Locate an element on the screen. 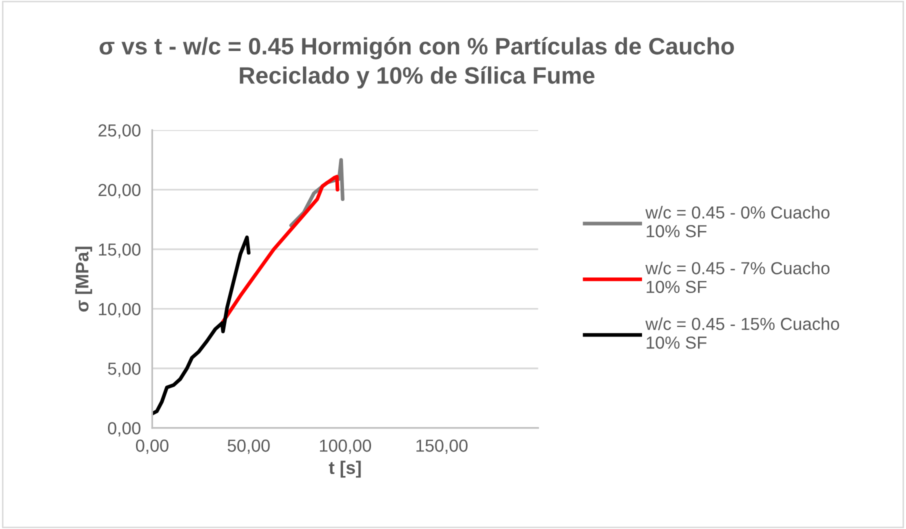 The image size is (906, 529). x-tick-label: 150,00 is located at coordinates (442, 447).